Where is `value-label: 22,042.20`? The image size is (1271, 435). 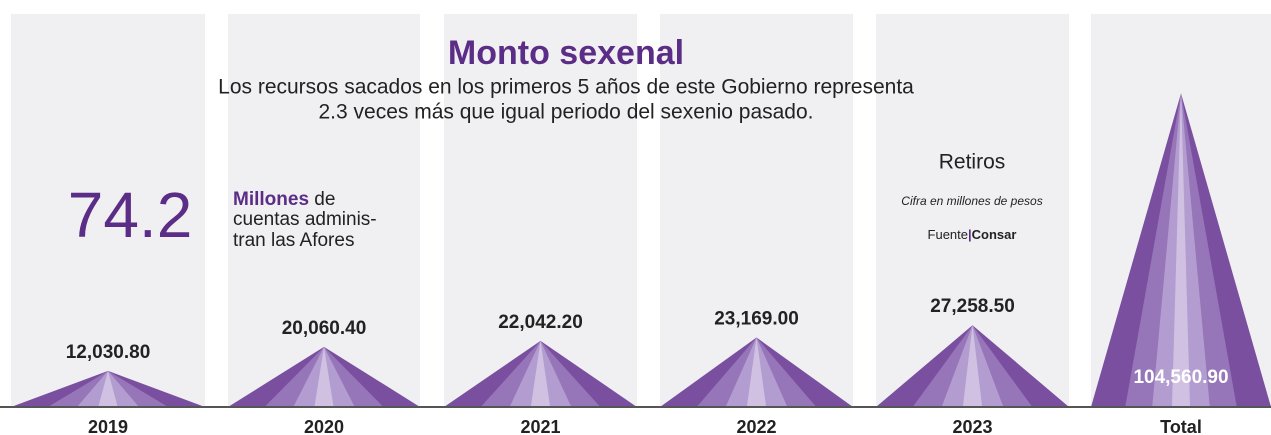 value-label: 22,042.20 is located at coordinates (540, 322).